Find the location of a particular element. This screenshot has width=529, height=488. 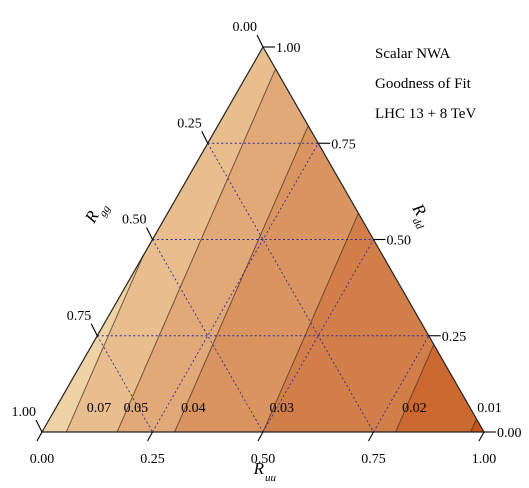

axis-title-uu-main: R is located at coordinates (259, 468).